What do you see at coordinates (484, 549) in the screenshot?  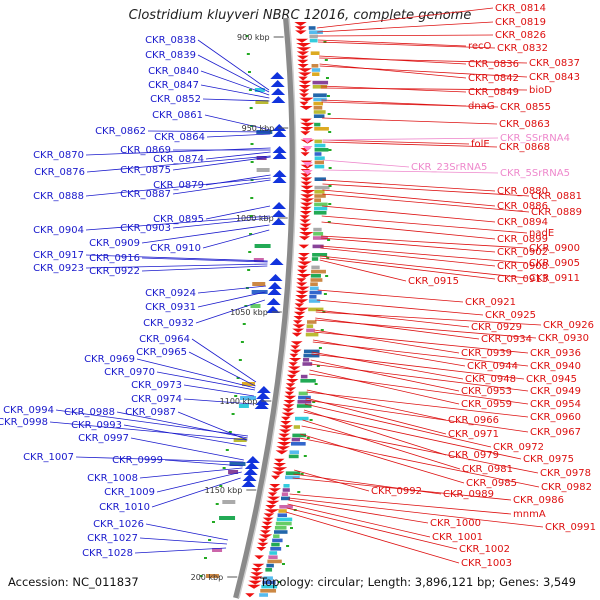 I see `gene-label-right: CKR_1002` at bounding box center [484, 549].